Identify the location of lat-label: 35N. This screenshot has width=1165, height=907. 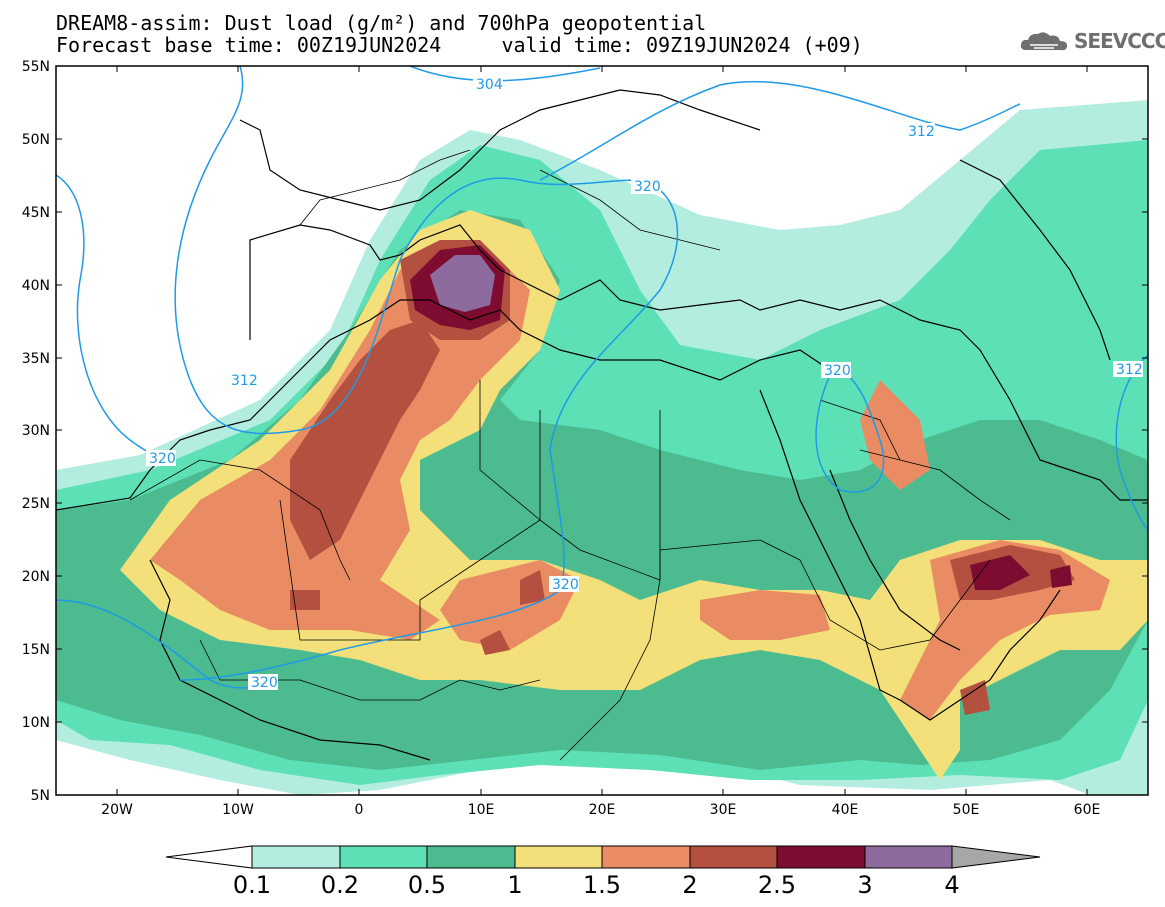
(36, 359).